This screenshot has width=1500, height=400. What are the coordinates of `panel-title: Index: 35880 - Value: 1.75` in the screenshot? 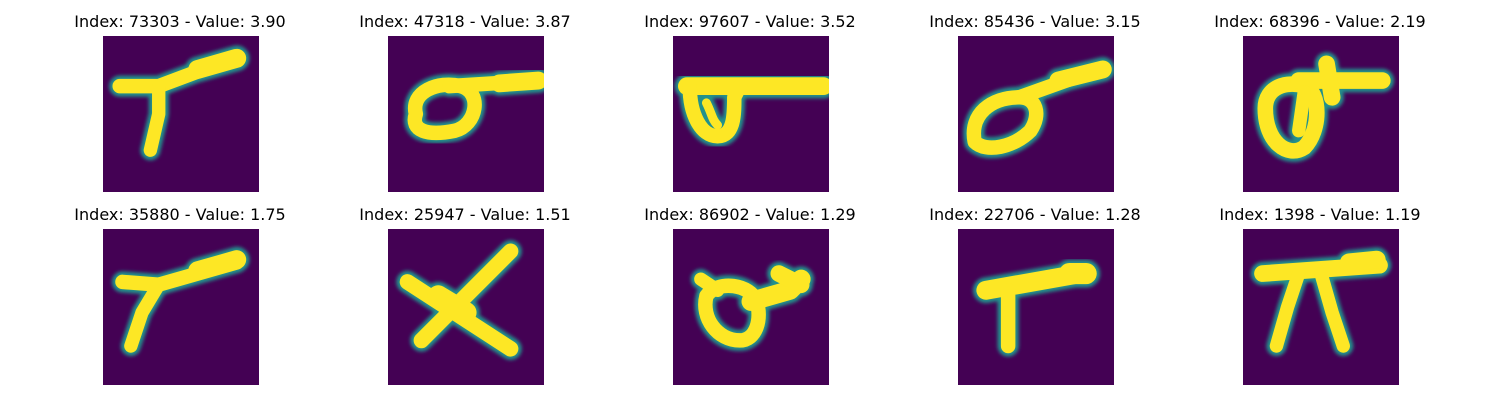 It's located at (180, 214).